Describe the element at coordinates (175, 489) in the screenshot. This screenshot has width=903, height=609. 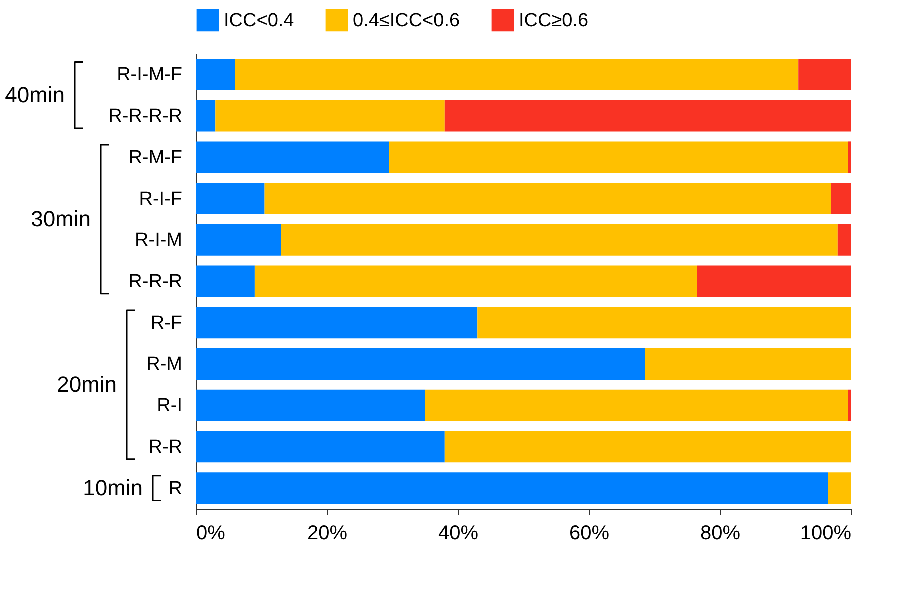
I see `y-tick-label: R` at that location.